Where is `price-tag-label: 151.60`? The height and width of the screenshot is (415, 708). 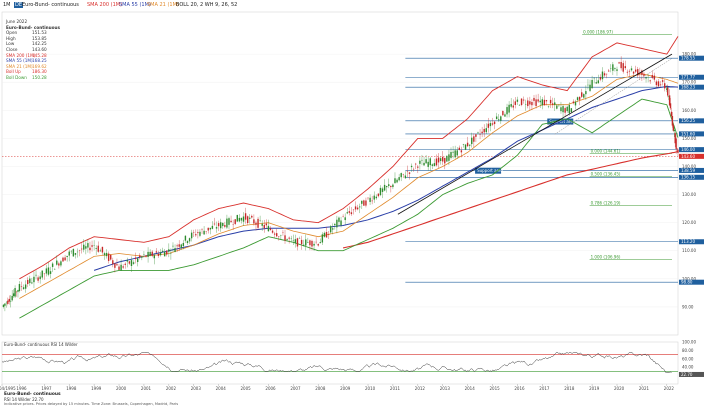
price-tag-label: 151.60 is located at coordinates (688, 133).